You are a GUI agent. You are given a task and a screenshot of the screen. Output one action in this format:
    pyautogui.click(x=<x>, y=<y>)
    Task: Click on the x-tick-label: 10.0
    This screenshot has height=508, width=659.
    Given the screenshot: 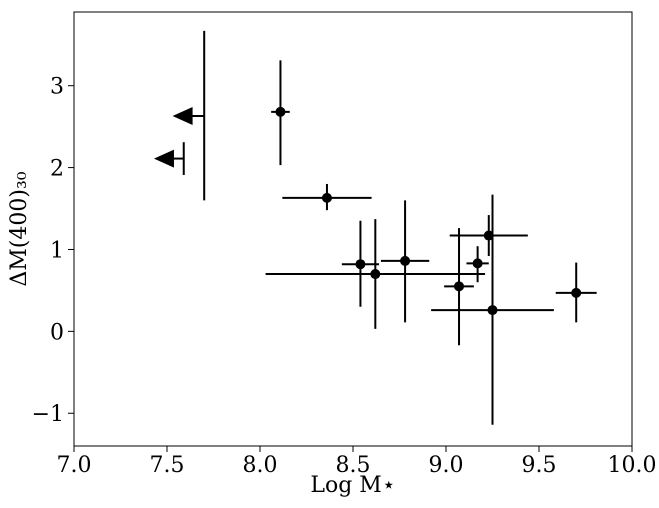 What is the action you would take?
    pyautogui.click(x=632, y=465)
    